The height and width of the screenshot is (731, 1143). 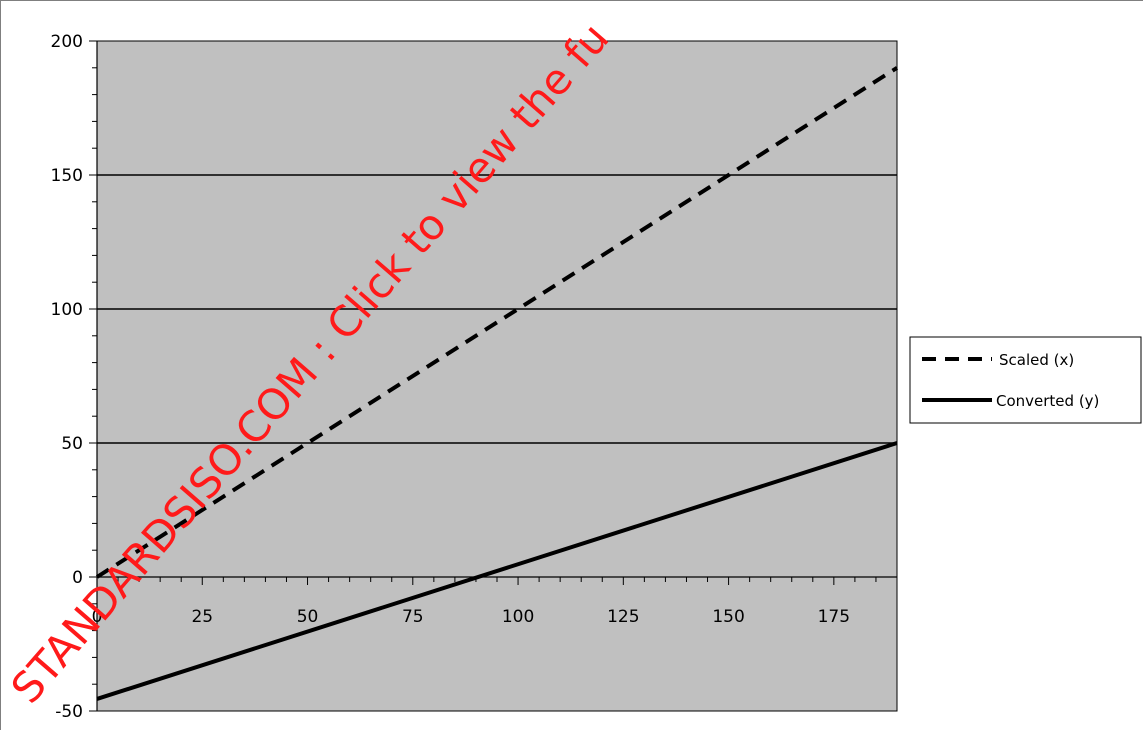 What do you see at coordinates (72, 444) in the screenshot?
I see `y-tick-label-2: 50` at bounding box center [72, 444].